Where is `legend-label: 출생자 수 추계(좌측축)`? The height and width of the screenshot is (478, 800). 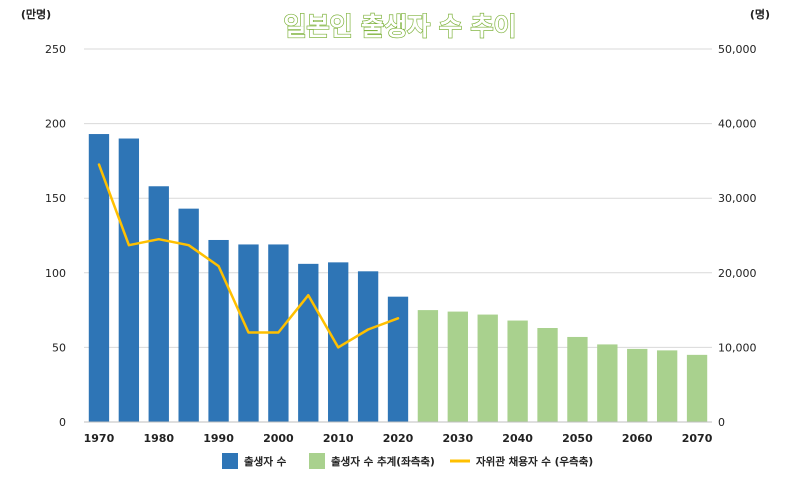
legend-label: 출생자 수 추계(좌측축) is located at coordinates (383, 461).